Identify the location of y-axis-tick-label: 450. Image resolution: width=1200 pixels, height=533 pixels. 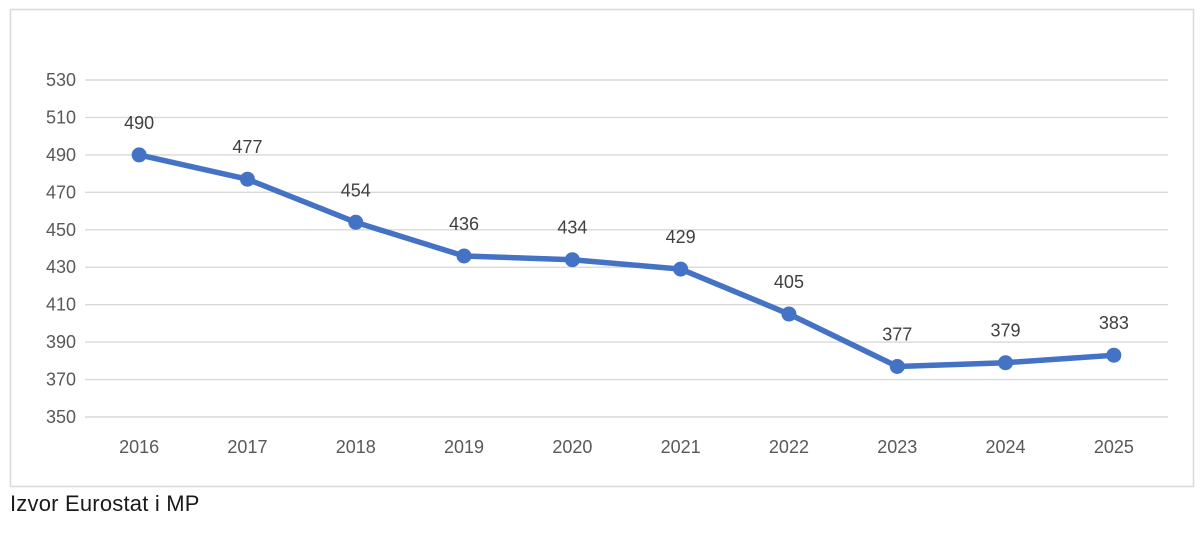
(61, 230).